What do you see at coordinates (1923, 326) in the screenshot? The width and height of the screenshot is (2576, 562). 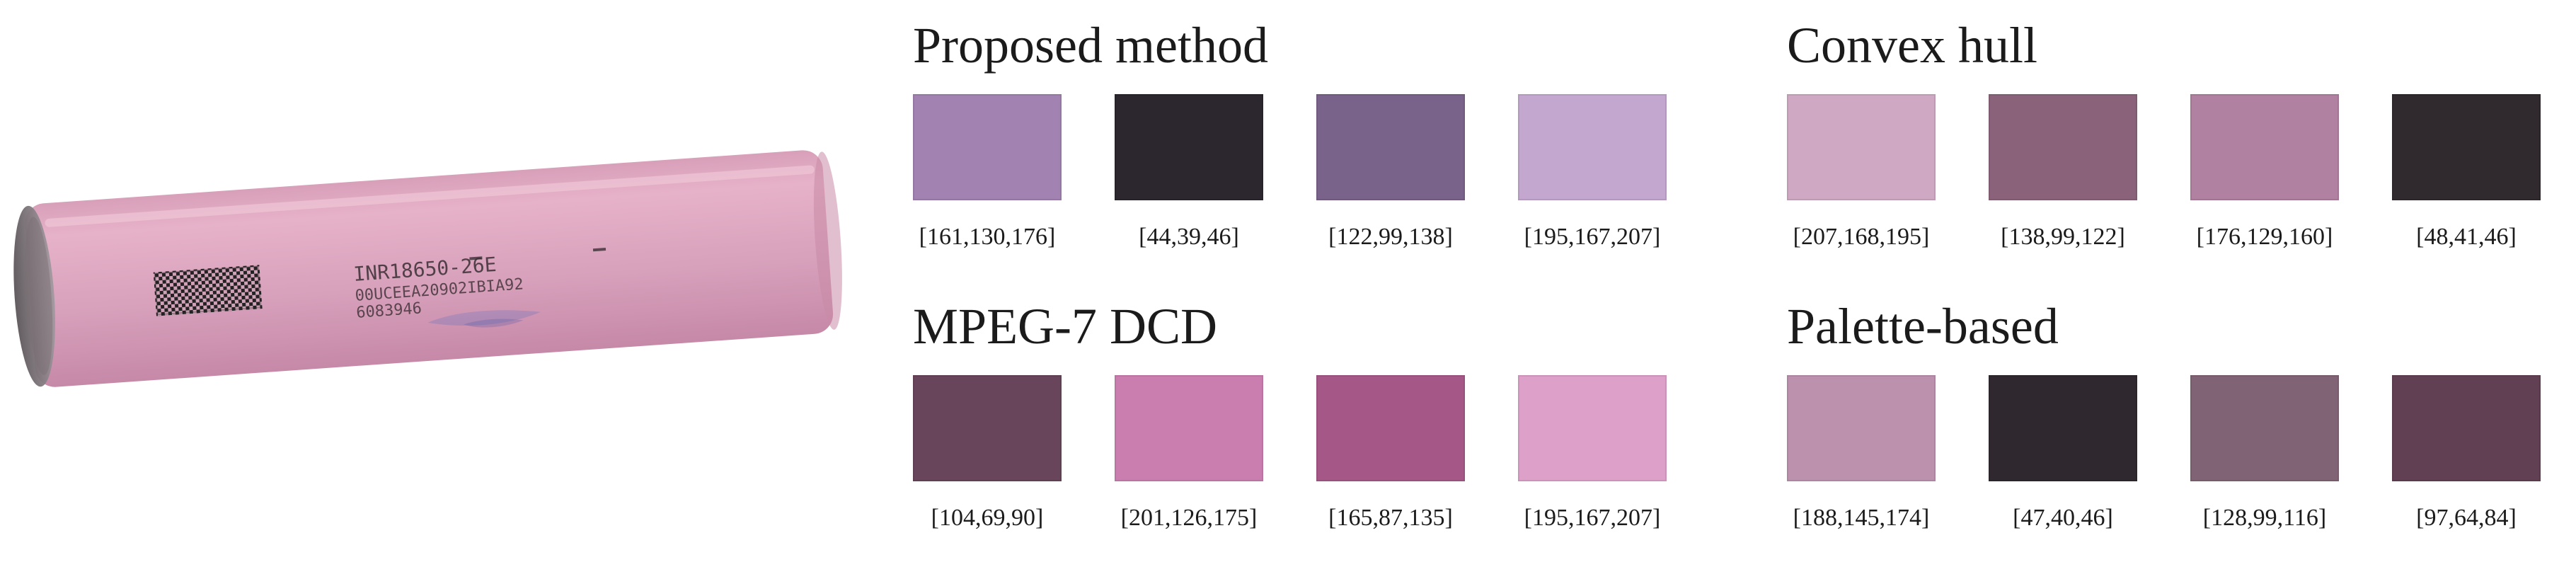 I see `panel-title: Palette-based` at bounding box center [1923, 326].